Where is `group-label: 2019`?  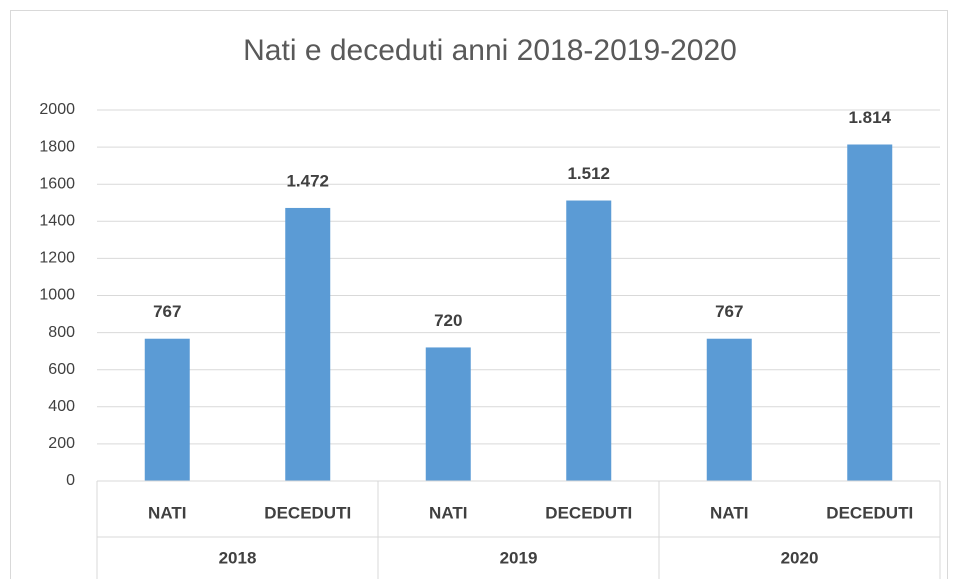 group-label: 2019 is located at coordinates (519, 557).